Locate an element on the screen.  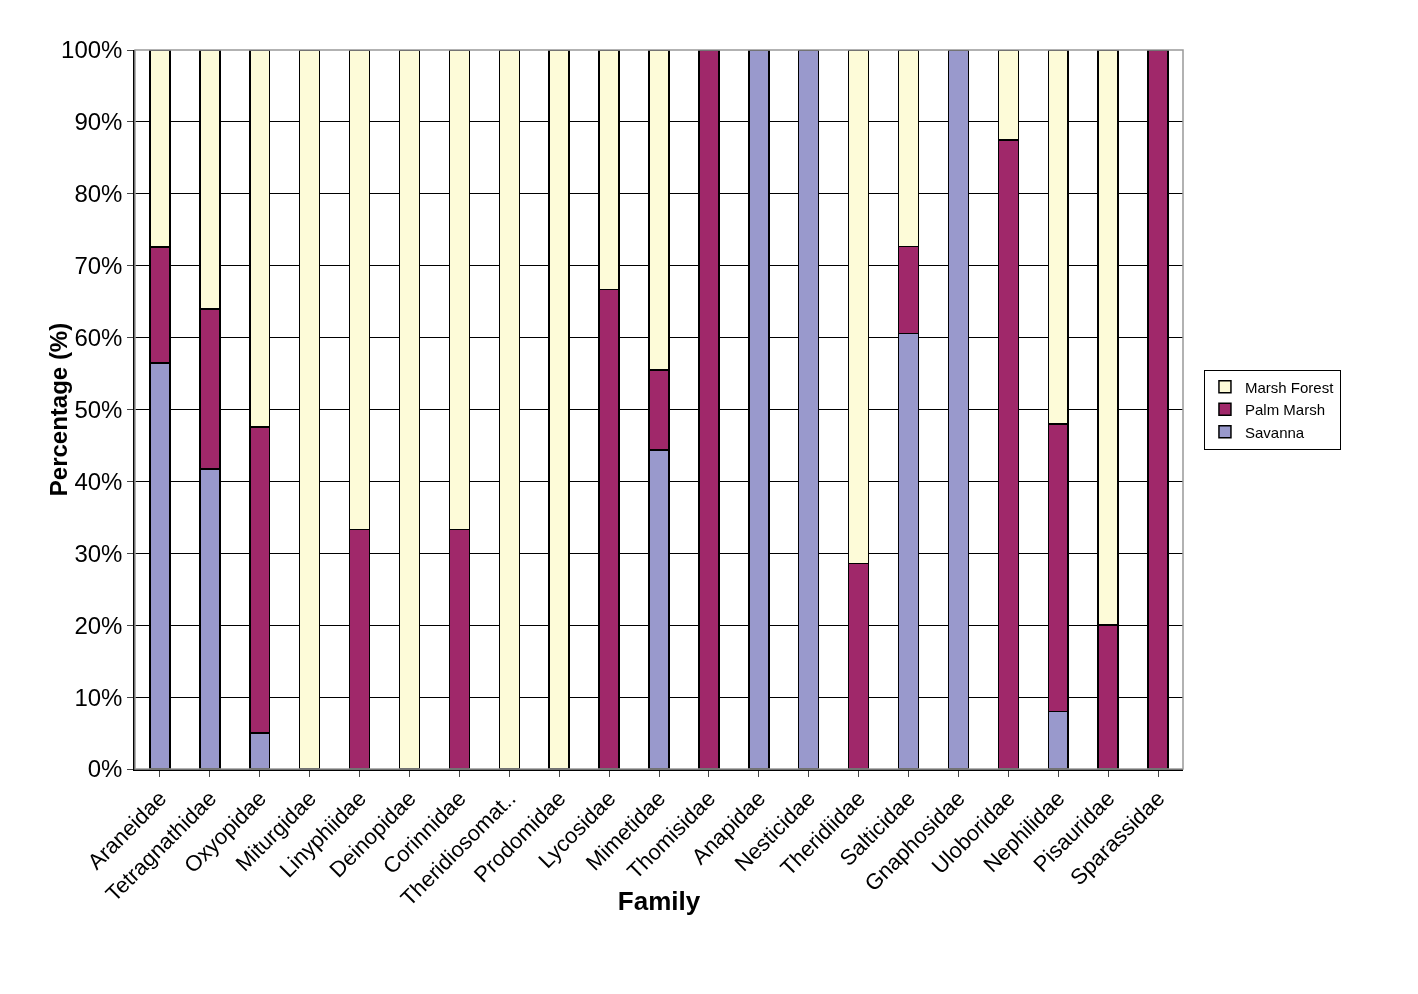
y-tick-label: 30% is located at coordinates (98, 553).